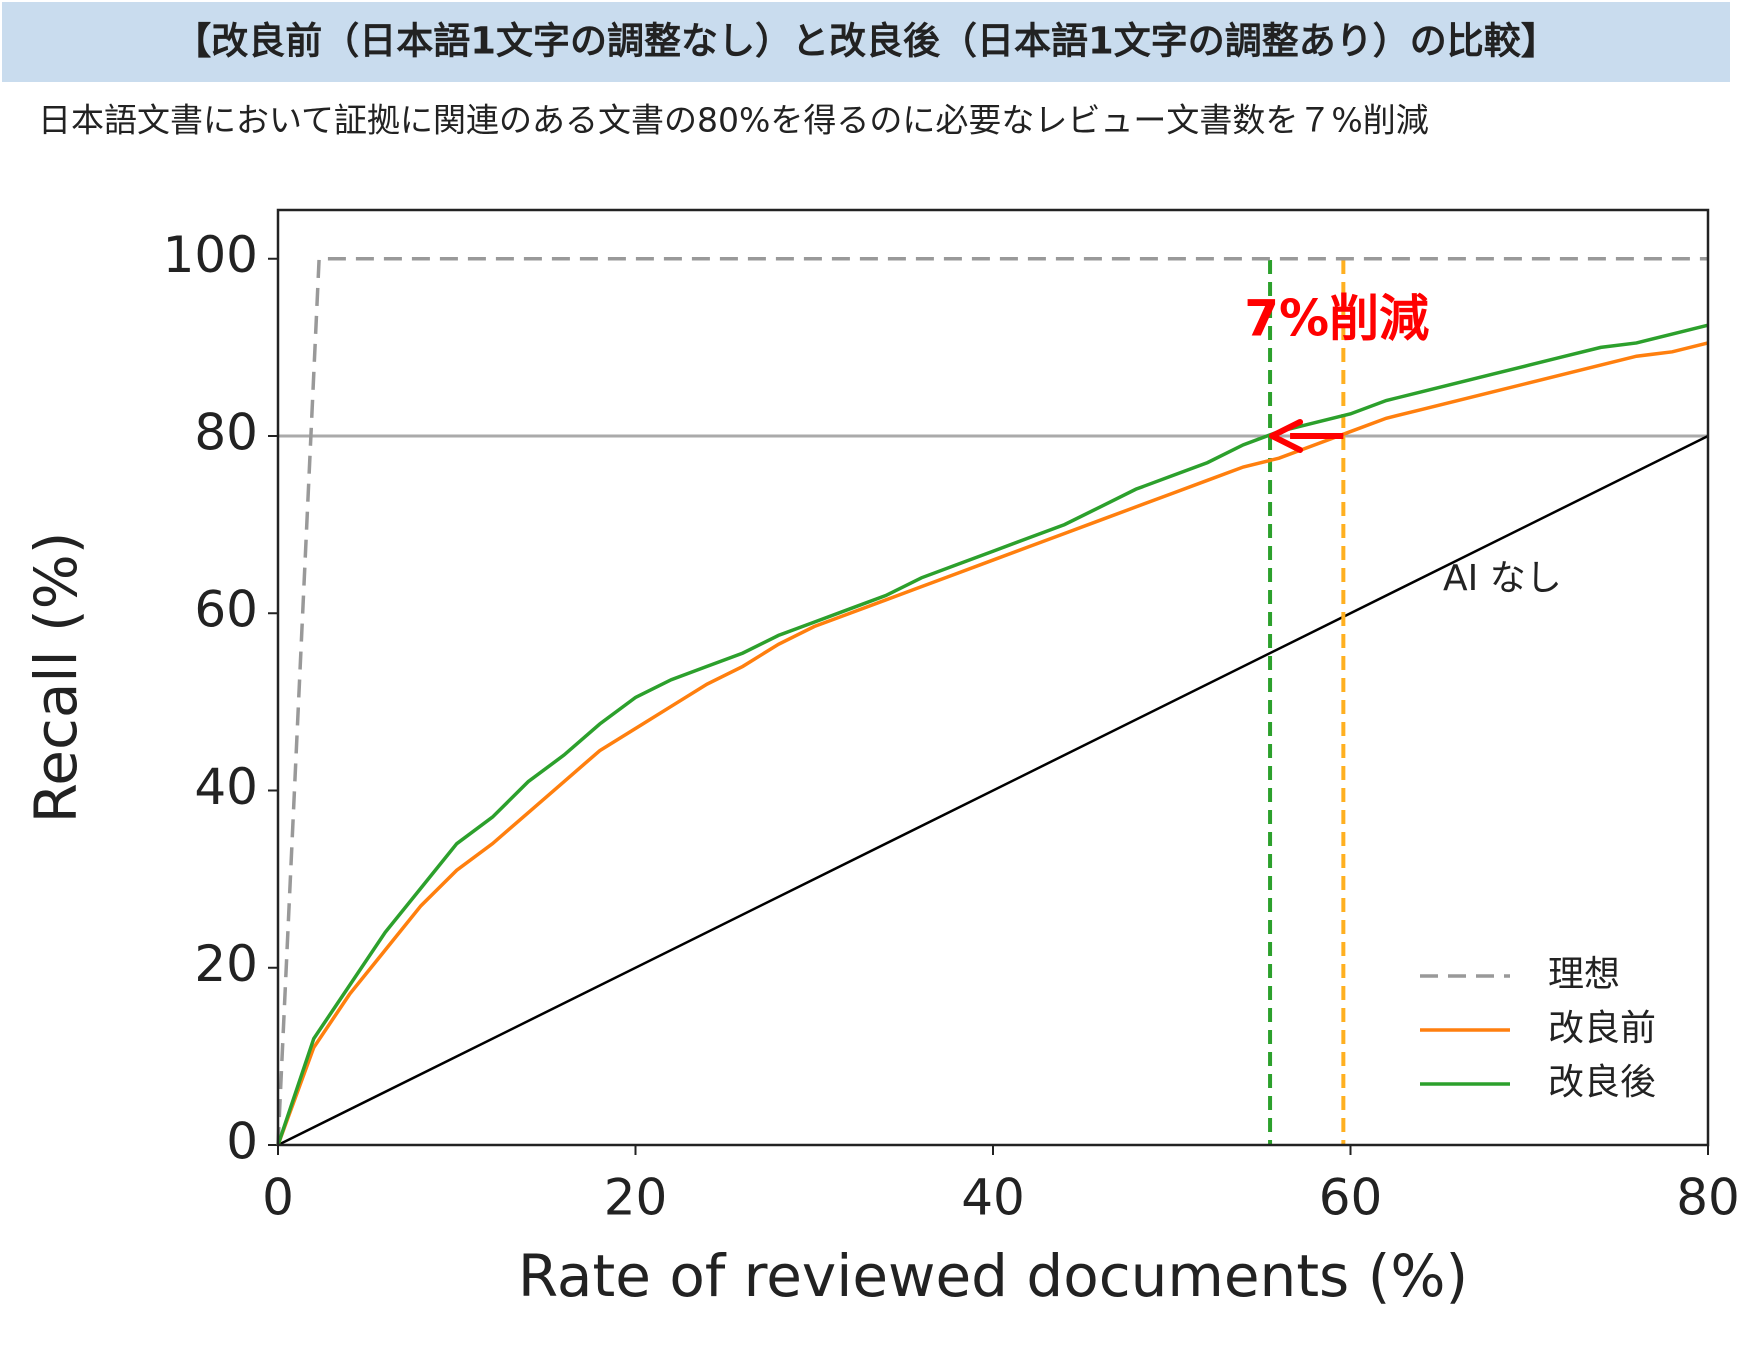 The height and width of the screenshot is (1350, 1750). What do you see at coordinates (226, 610) in the screenshot?
I see `y-tick-label: 60` at bounding box center [226, 610].